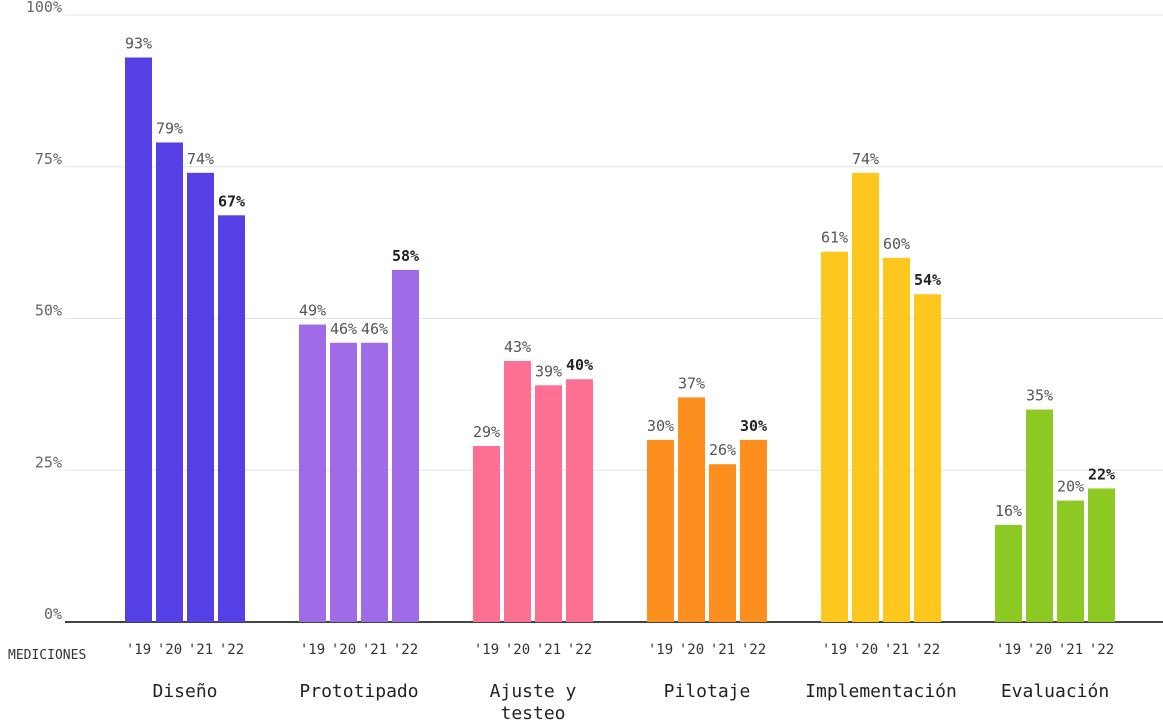  Describe the element at coordinates (881, 691) in the screenshot. I see `category-label: Implementación` at that location.